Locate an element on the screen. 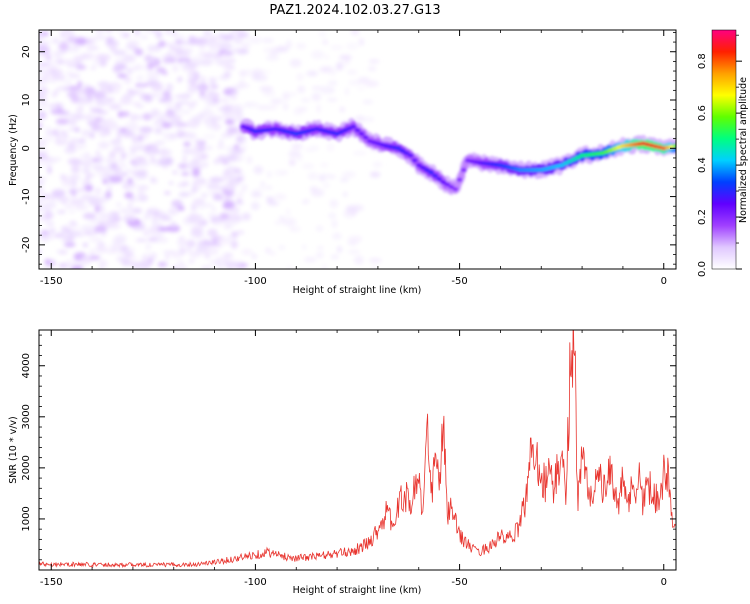  spectrogram-signal-layer is located at coordinates (457, 156).